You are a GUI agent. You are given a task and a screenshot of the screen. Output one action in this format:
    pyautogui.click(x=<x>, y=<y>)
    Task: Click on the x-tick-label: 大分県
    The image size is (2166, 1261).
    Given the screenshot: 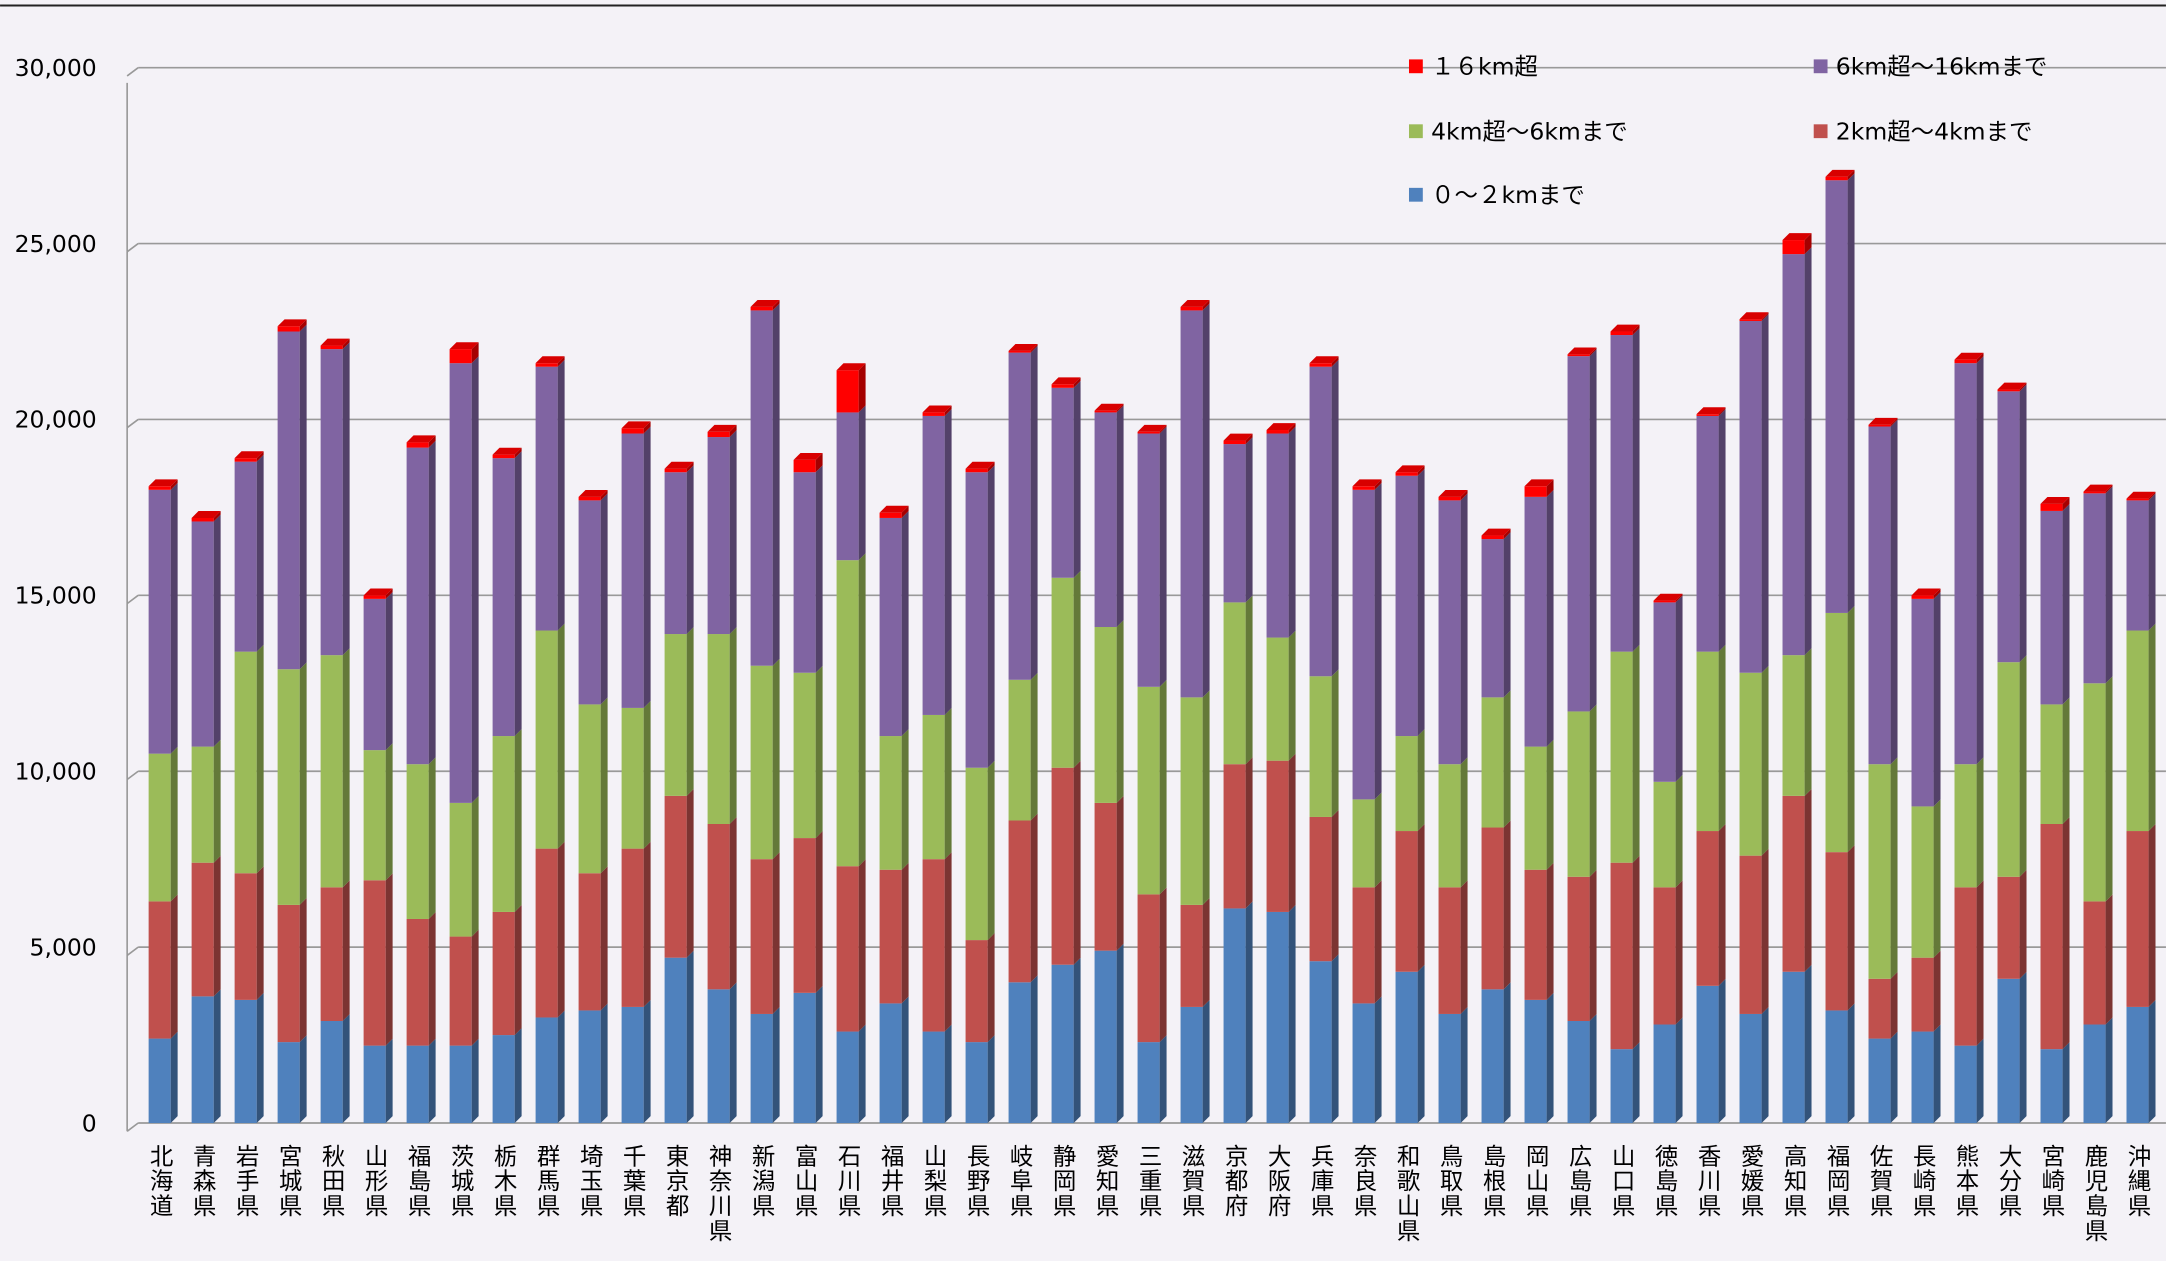 What is the action you would take?
    pyautogui.click(x=2009, y=1180)
    